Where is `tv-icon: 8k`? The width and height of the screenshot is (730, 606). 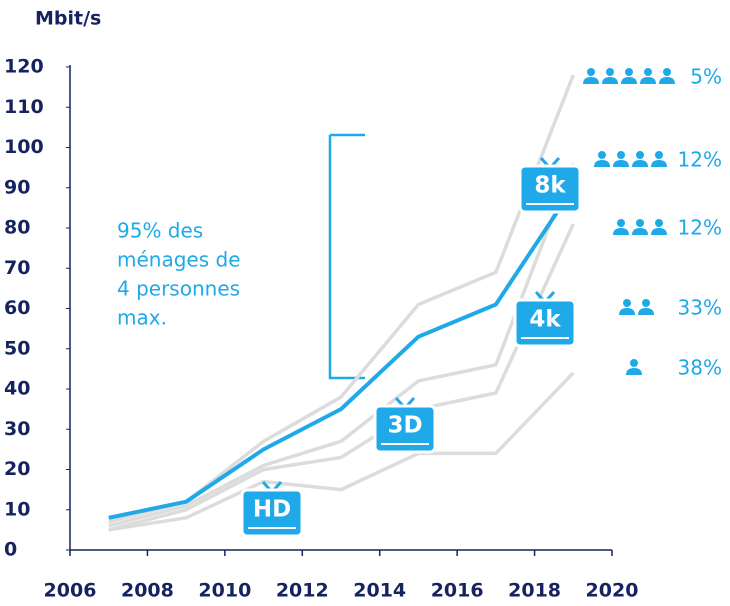
tv-icon: 8k is located at coordinates (550, 185).